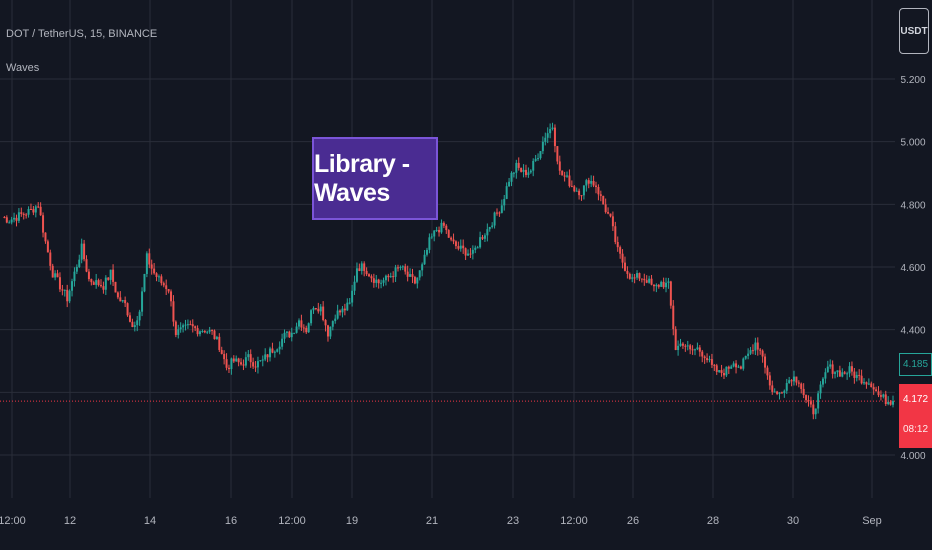  I want to click on symbol-title: DOT / TetherUS, 15, BINANCE, so click(82, 34).